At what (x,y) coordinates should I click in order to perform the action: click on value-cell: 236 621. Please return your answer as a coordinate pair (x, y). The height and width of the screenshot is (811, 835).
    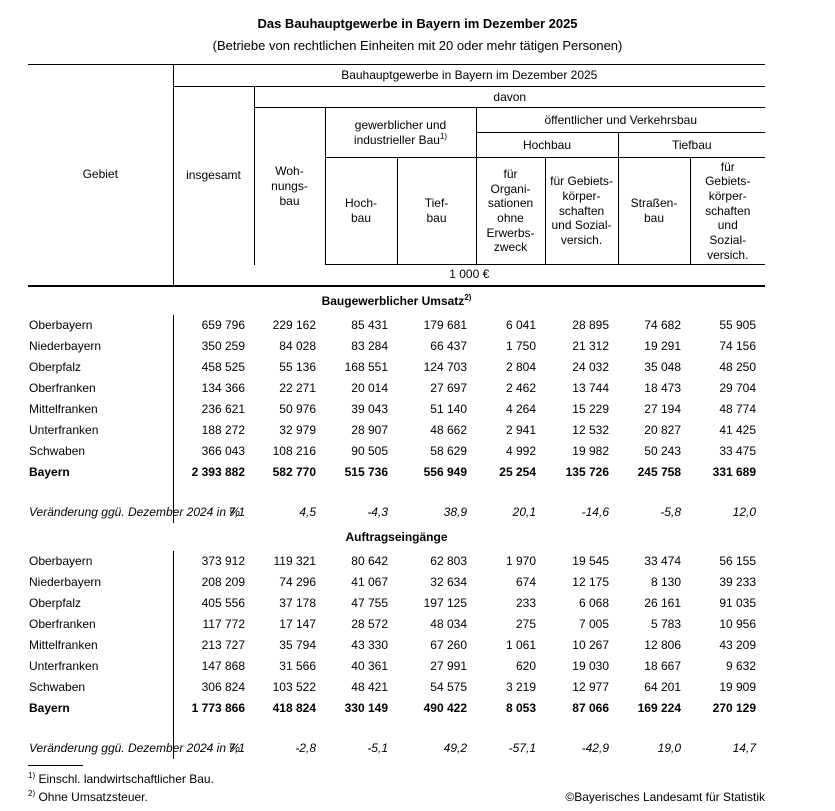
    Looking at the image, I should click on (213, 409).